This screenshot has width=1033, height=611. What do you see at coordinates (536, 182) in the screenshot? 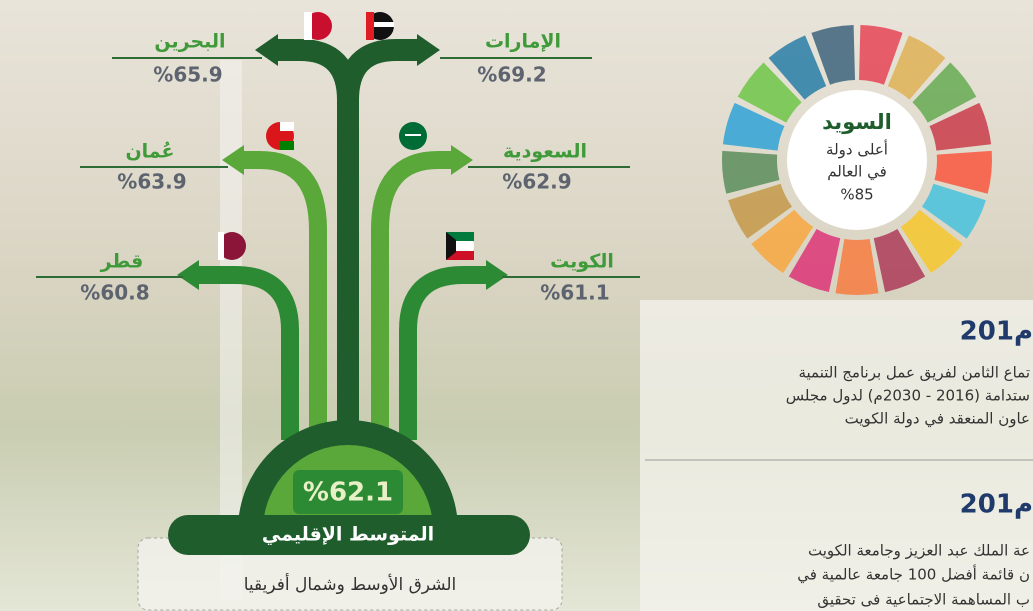
I see `country-value: %62.9` at bounding box center [536, 182].